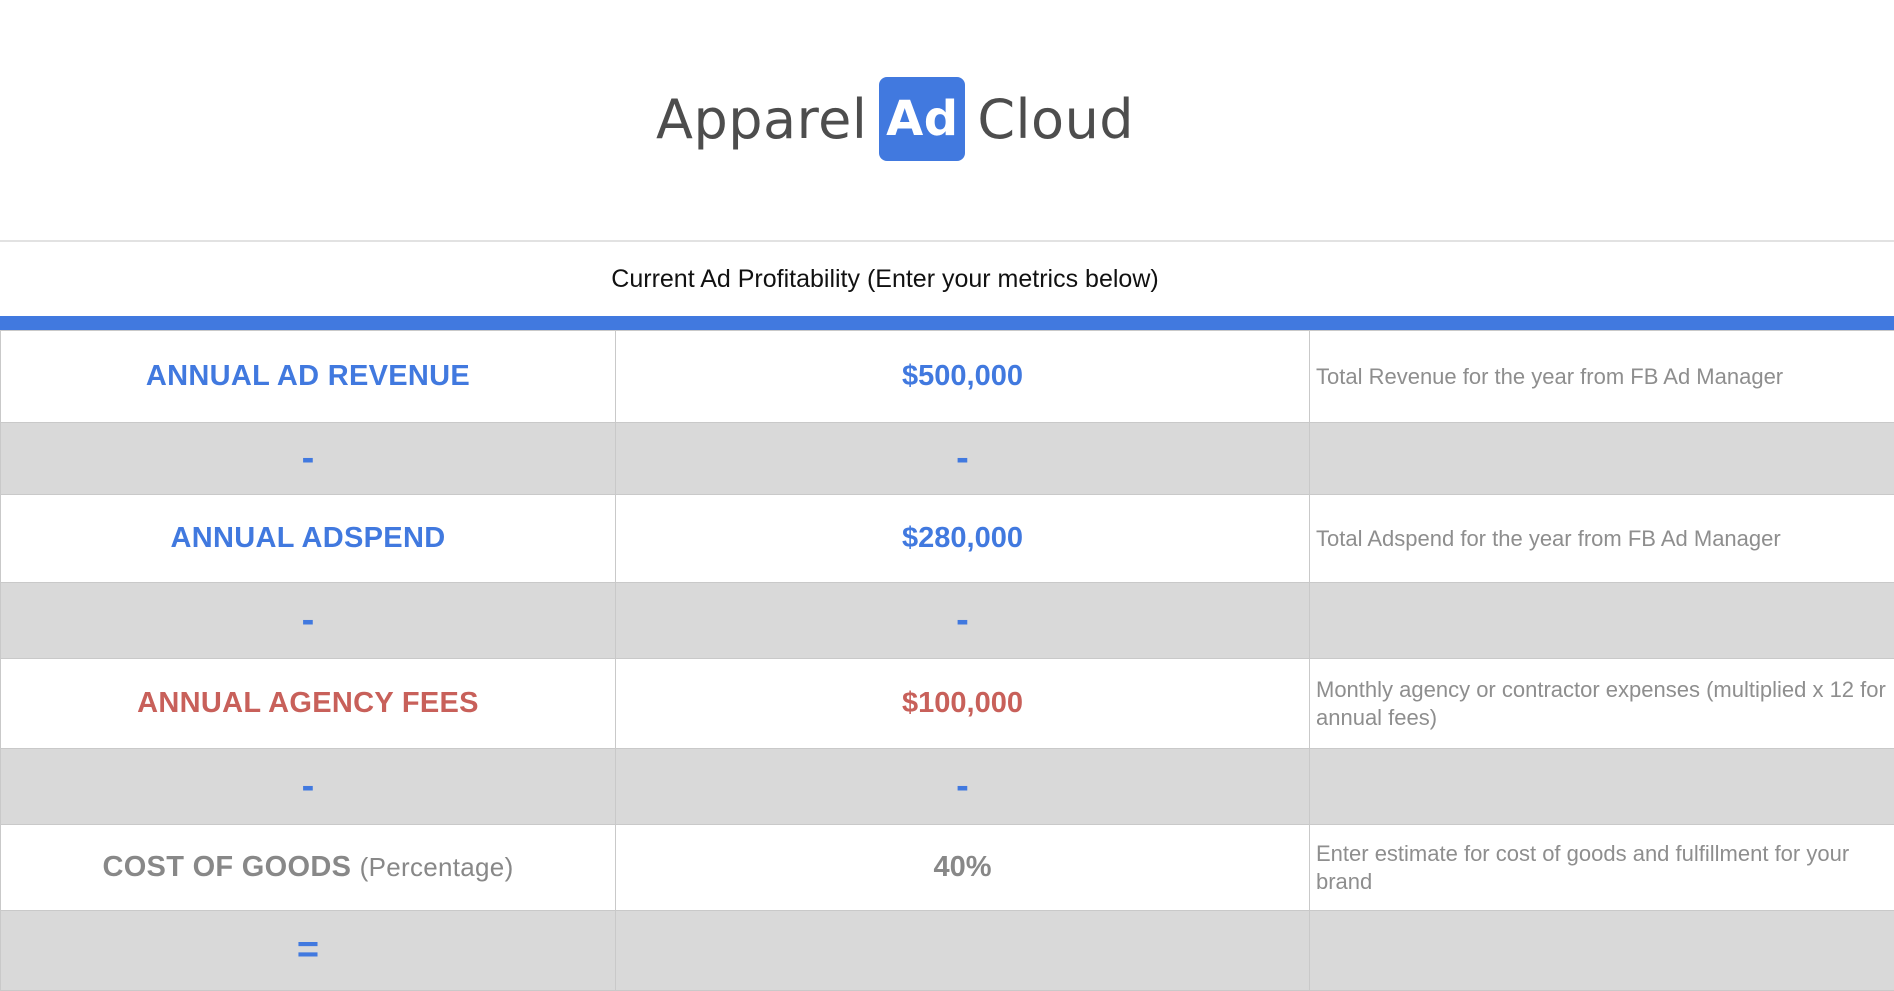 The image size is (1894, 991). I want to click on annual-adspend-label: ANNUAL ADSPEND, so click(308, 539).